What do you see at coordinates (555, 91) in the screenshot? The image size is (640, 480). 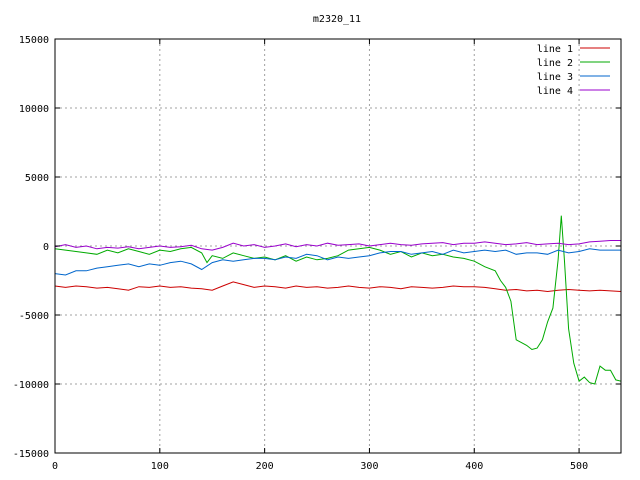 I see `legend-label-4: line 4` at bounding box center [555, 91].